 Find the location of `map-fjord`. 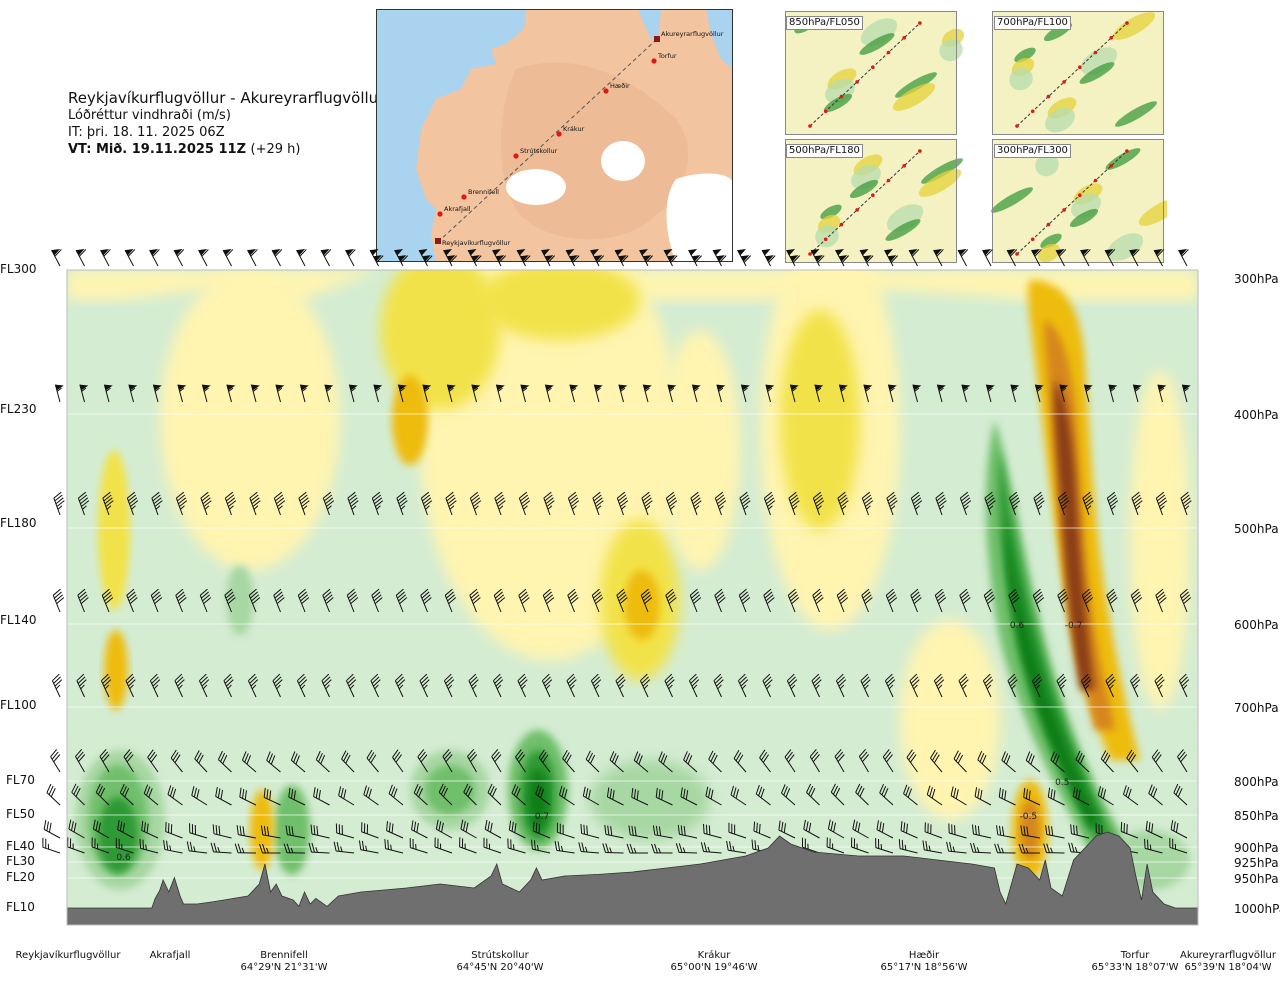

map-fjord is located at coordinates (649, 24).